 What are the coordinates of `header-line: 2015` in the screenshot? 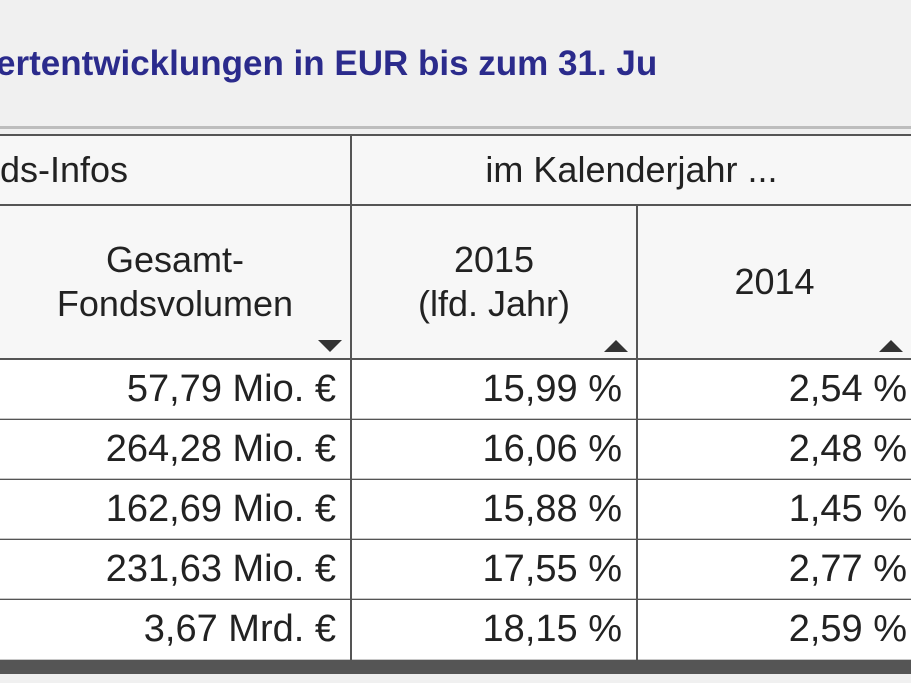 It's located at (494, 259).